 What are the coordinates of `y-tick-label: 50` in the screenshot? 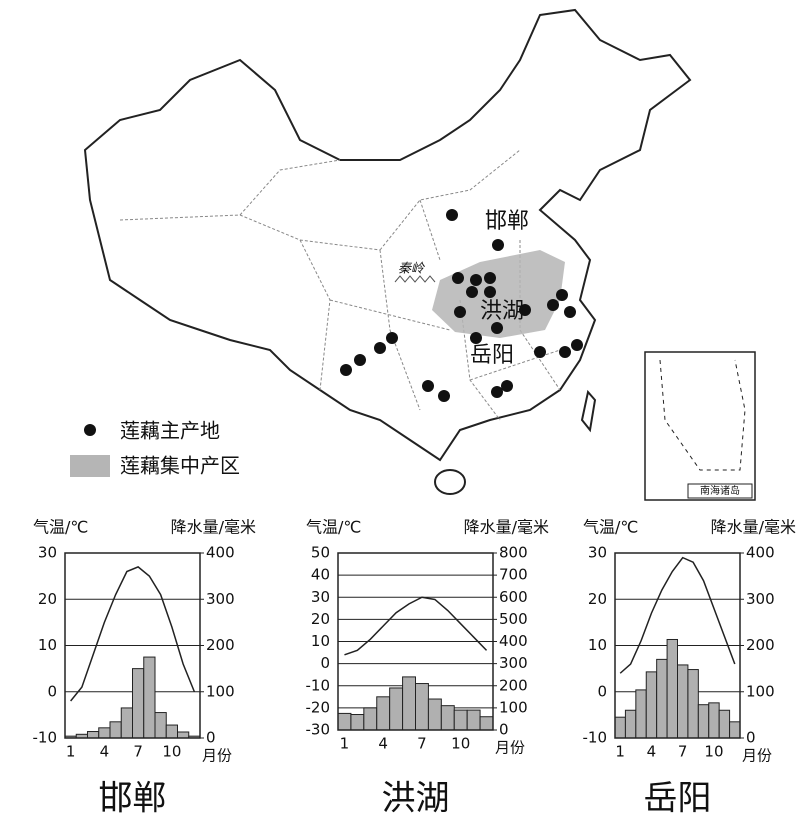 It's located at (320, 553).